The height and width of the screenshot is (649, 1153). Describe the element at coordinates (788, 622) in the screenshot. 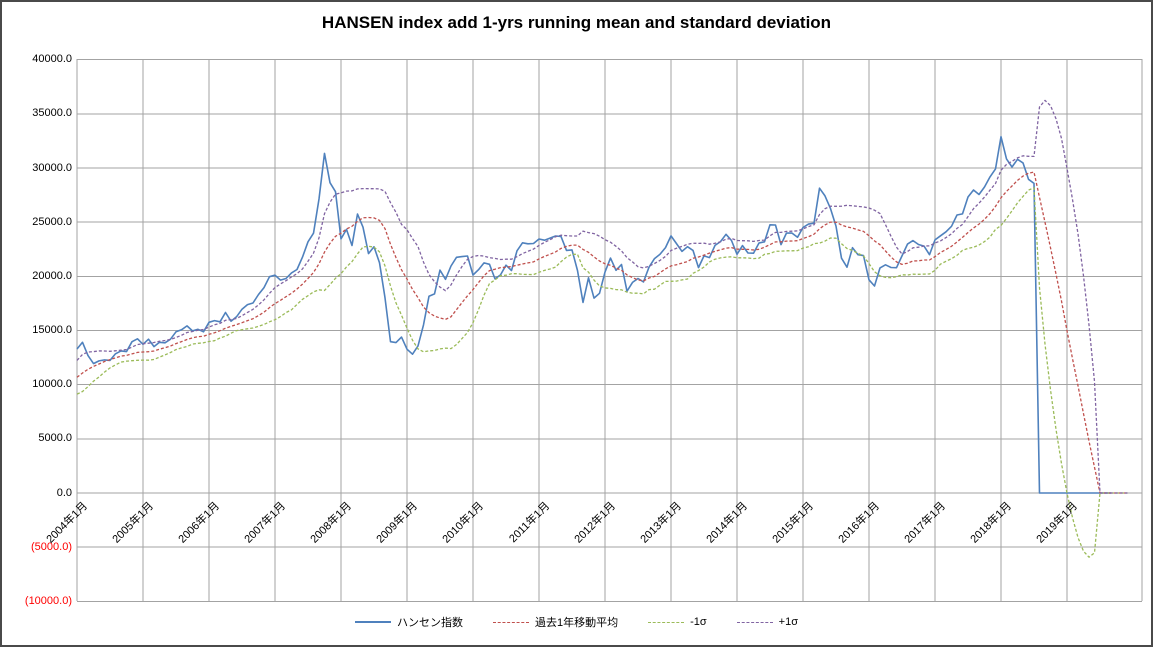

I see `legend-label: +1σ` at that location.